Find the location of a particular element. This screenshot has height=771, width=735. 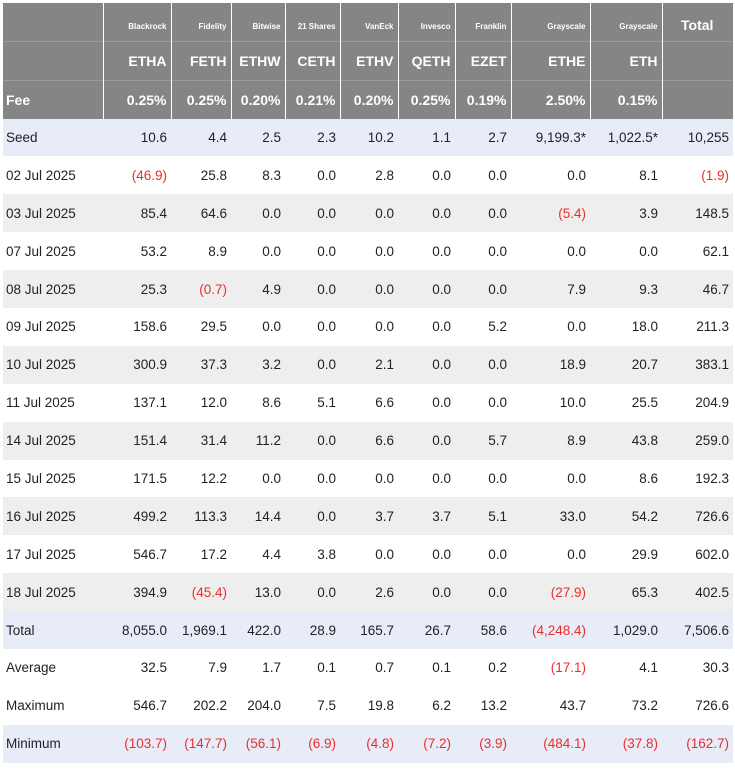

flow-cell: 3.2 is located at coordinates (258, 364).